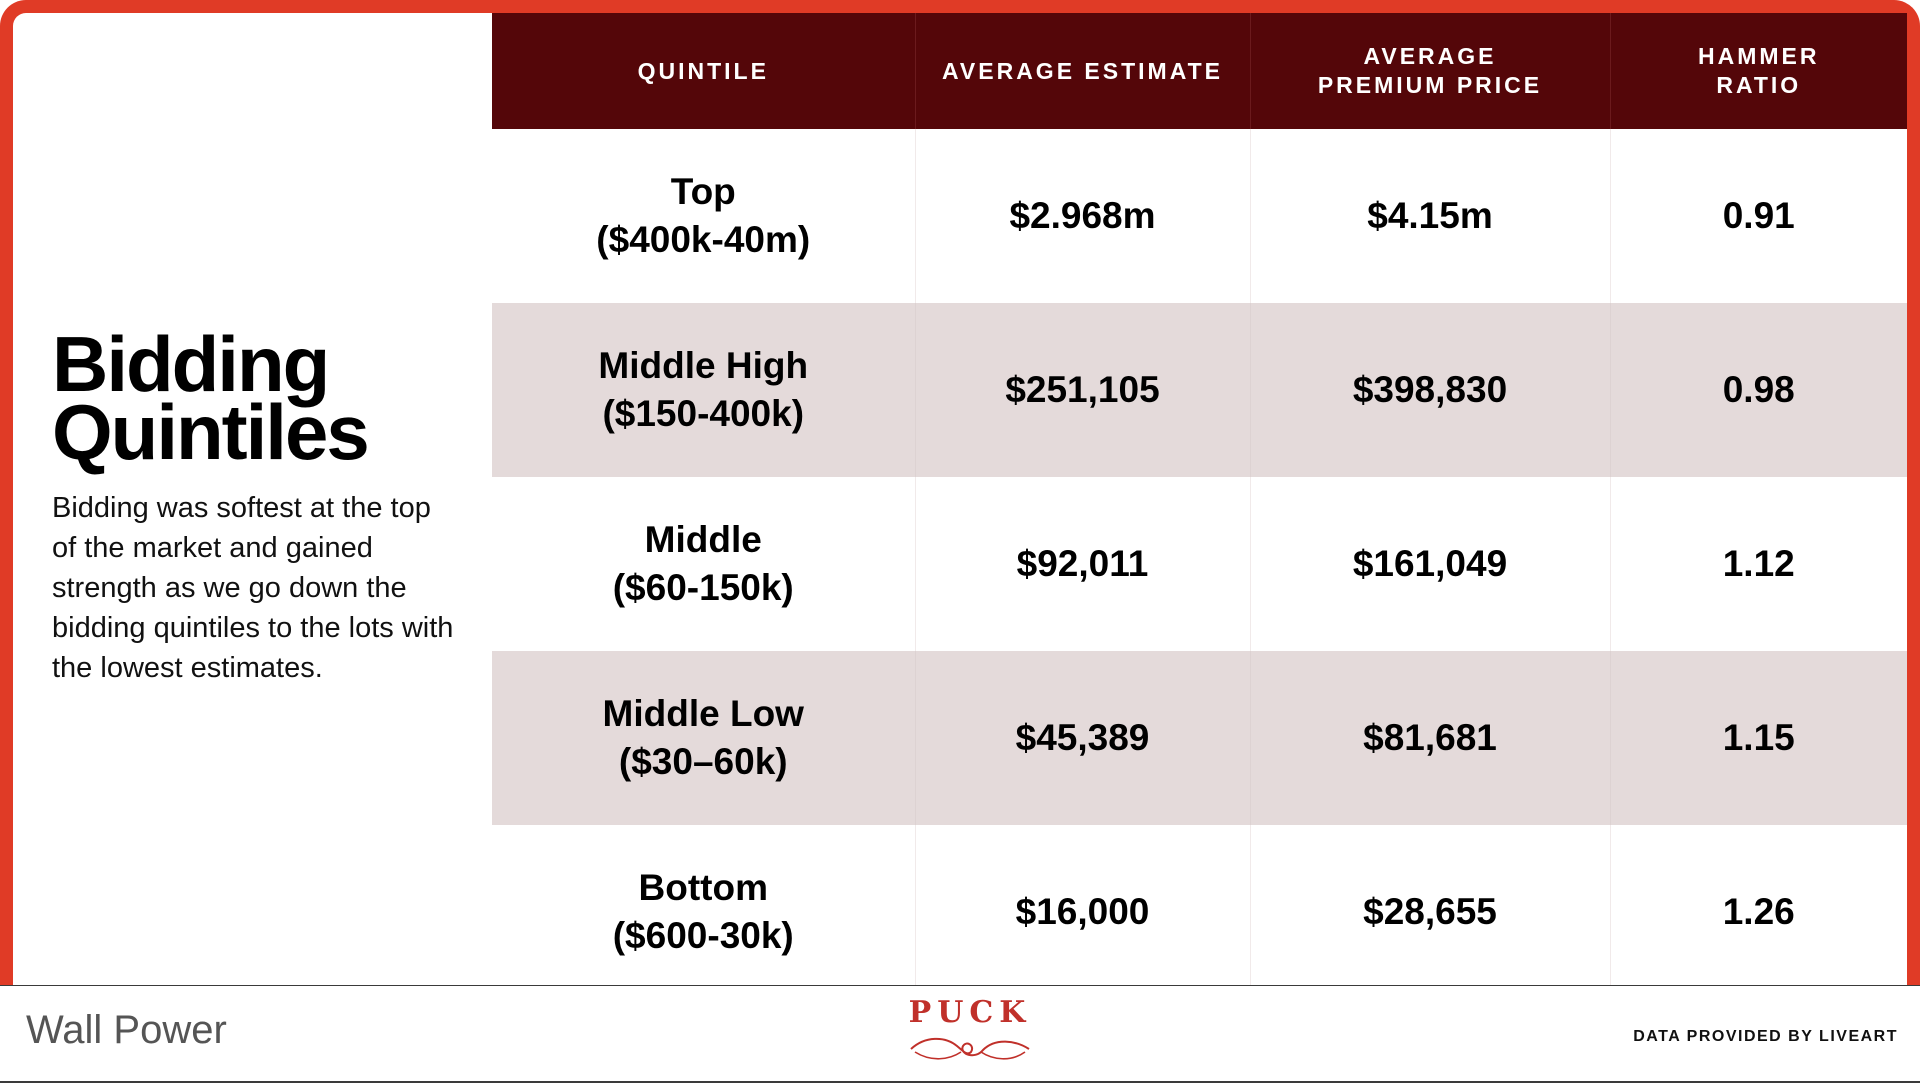 The width and height of the screenshot is (1920, 1083). Describe the element at coordinates (704, 71) in the screenshot. I see `header-quintile: QUINTILE` at that location.